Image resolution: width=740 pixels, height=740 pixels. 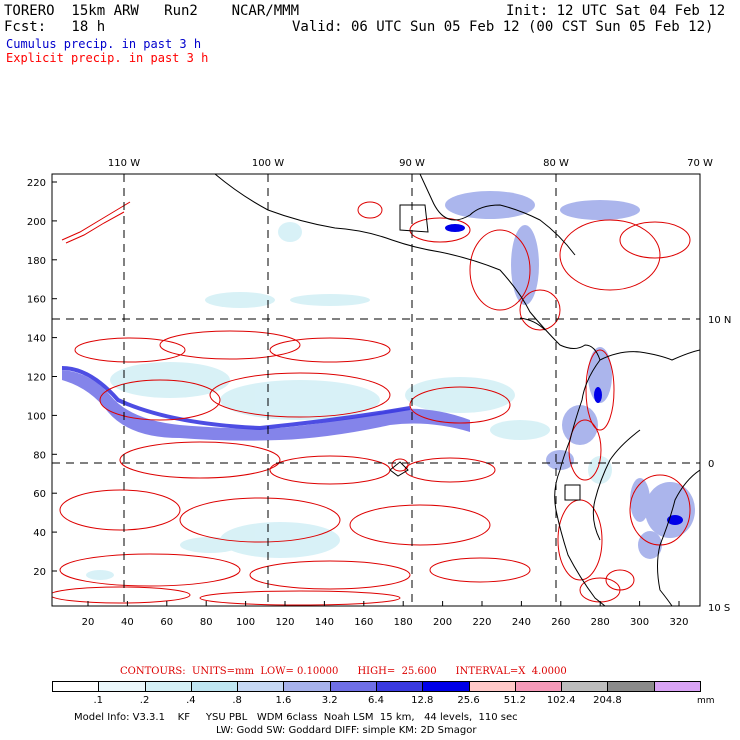 I want to click on row-tick-label: 100, so click(x=36, y=416).